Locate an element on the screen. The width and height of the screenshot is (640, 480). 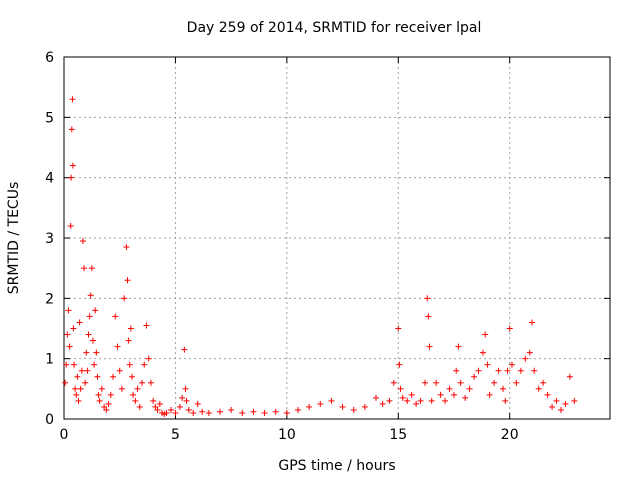
y-tick-label: 0 is located at coordinates (49, 420).